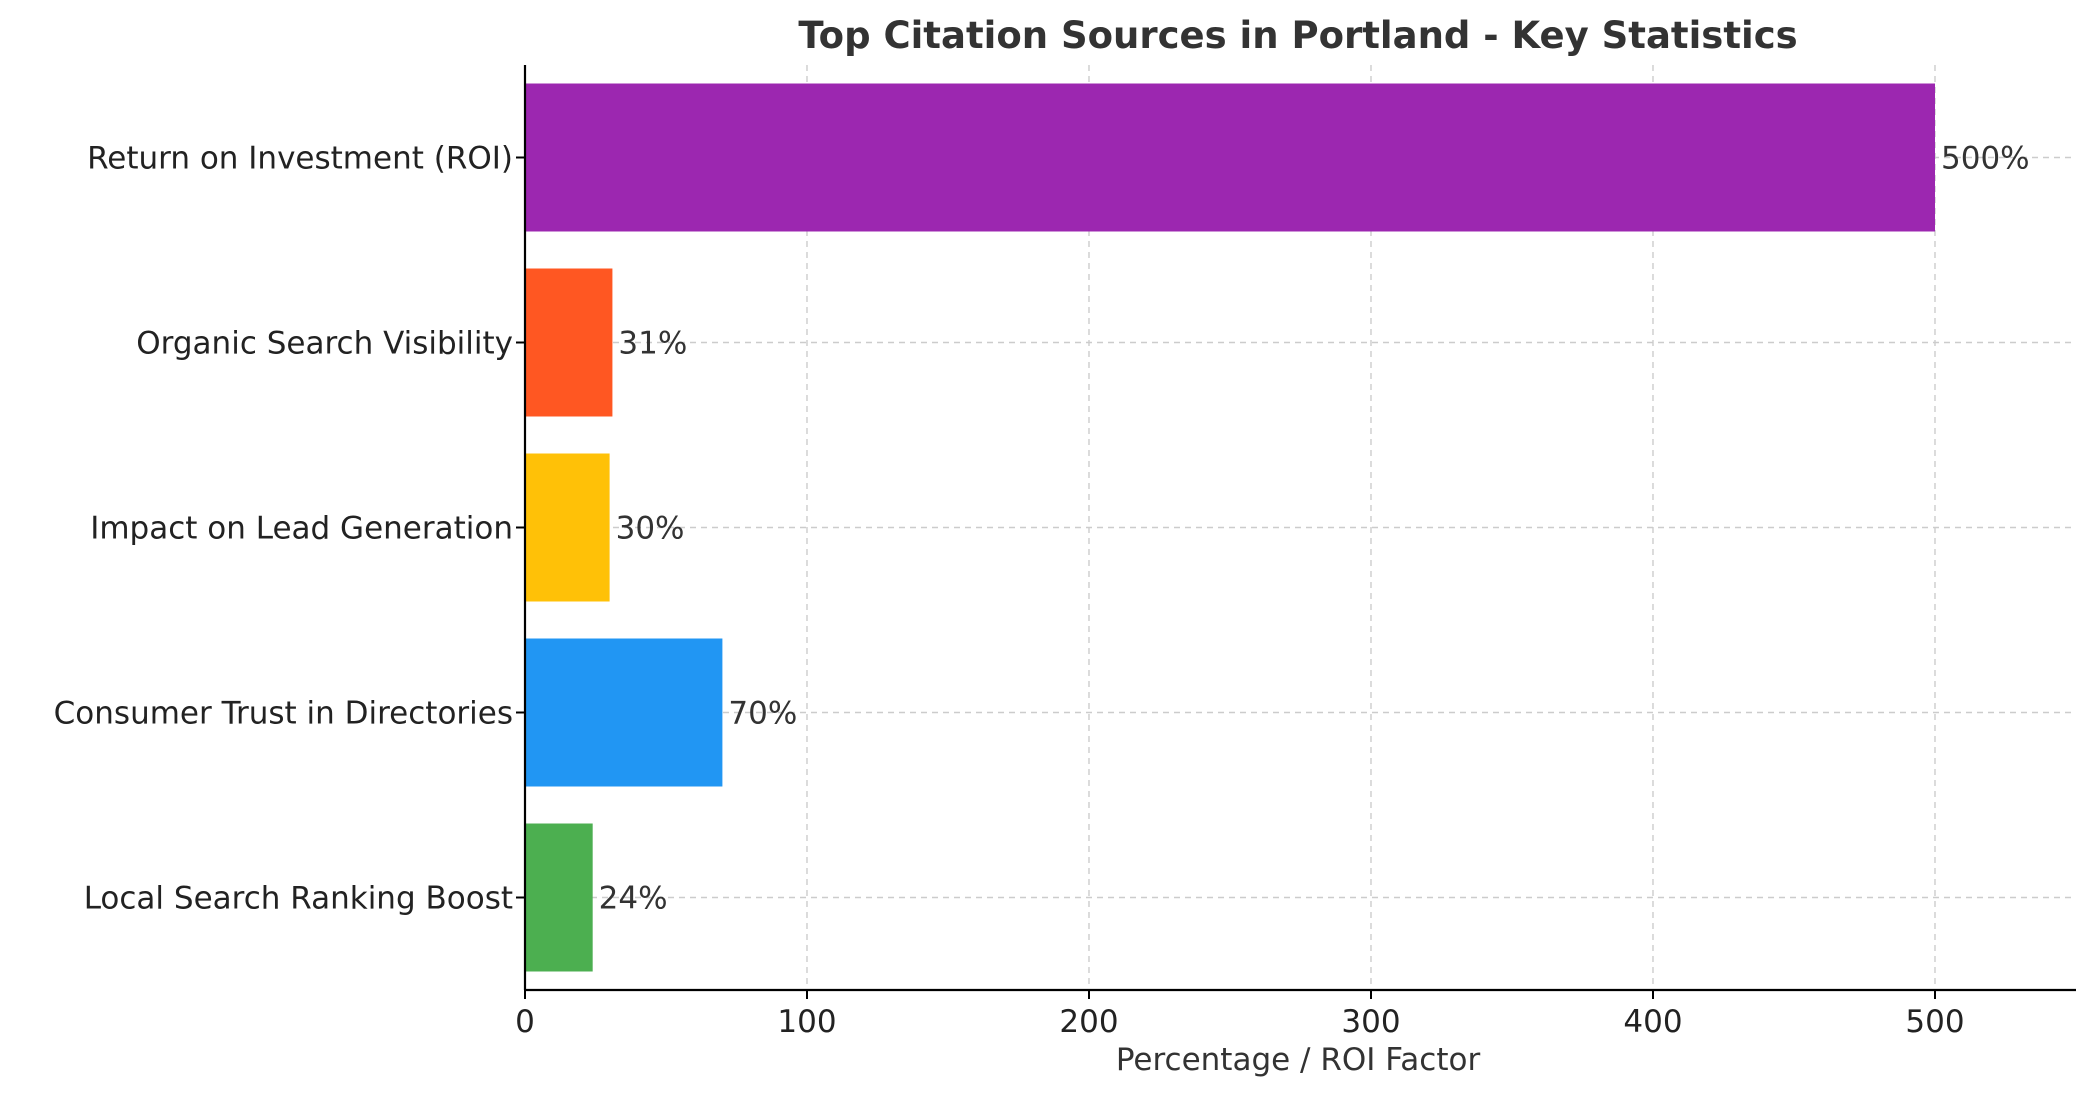 This screenshot has height=1097, width=2094. What do you see at coordinates (1652, 1022) in the screenshot?
I see `x-tick-label: 400` at bounding box center [1652, 1022].